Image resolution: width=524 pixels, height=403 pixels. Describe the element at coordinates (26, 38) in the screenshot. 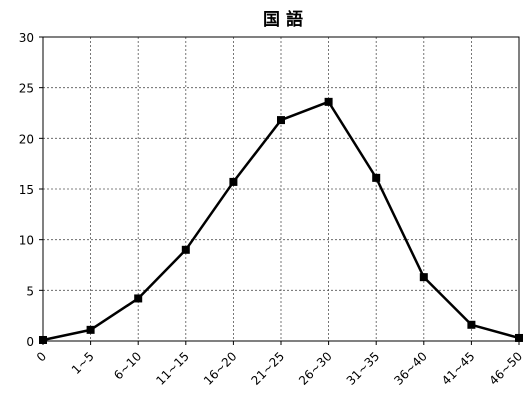

I see `y-tick-label: 30` at that location.